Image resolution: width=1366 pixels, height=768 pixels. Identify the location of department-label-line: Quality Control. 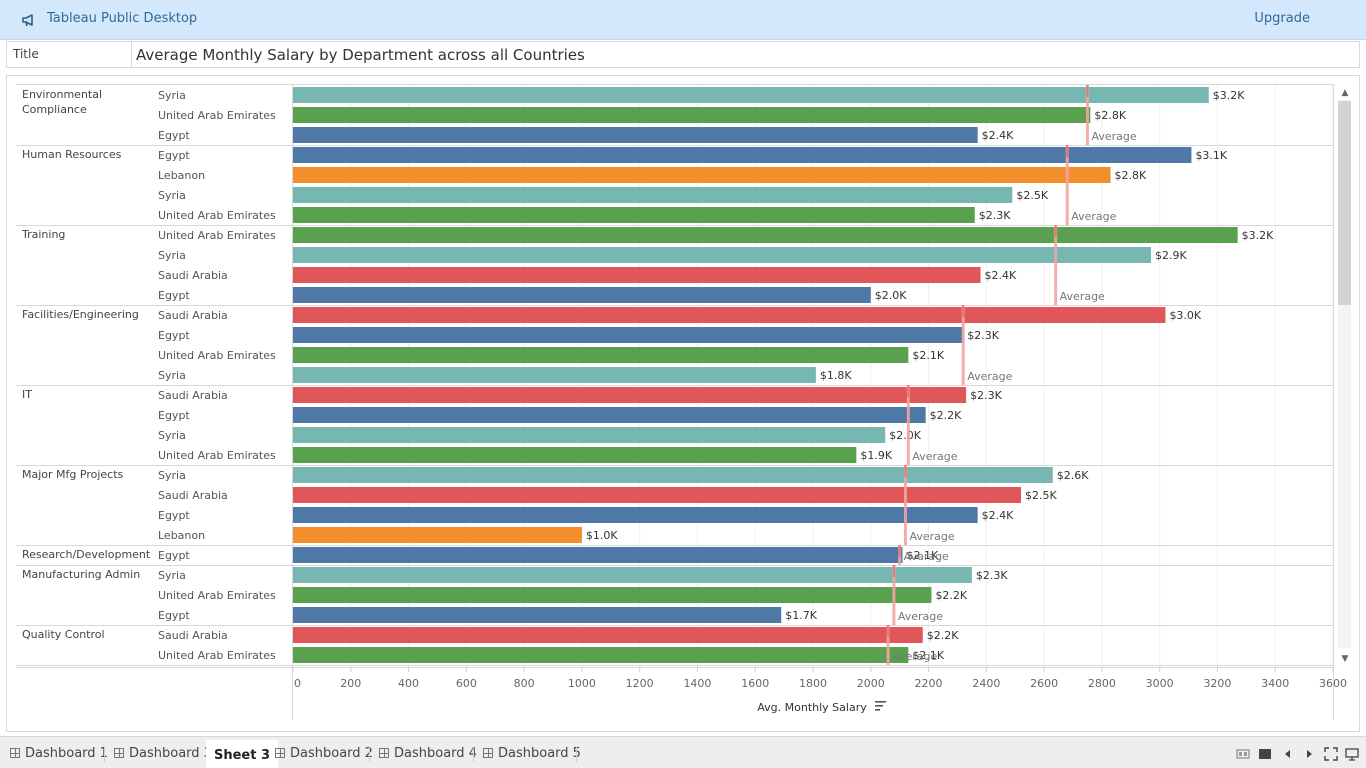
(63, 634).